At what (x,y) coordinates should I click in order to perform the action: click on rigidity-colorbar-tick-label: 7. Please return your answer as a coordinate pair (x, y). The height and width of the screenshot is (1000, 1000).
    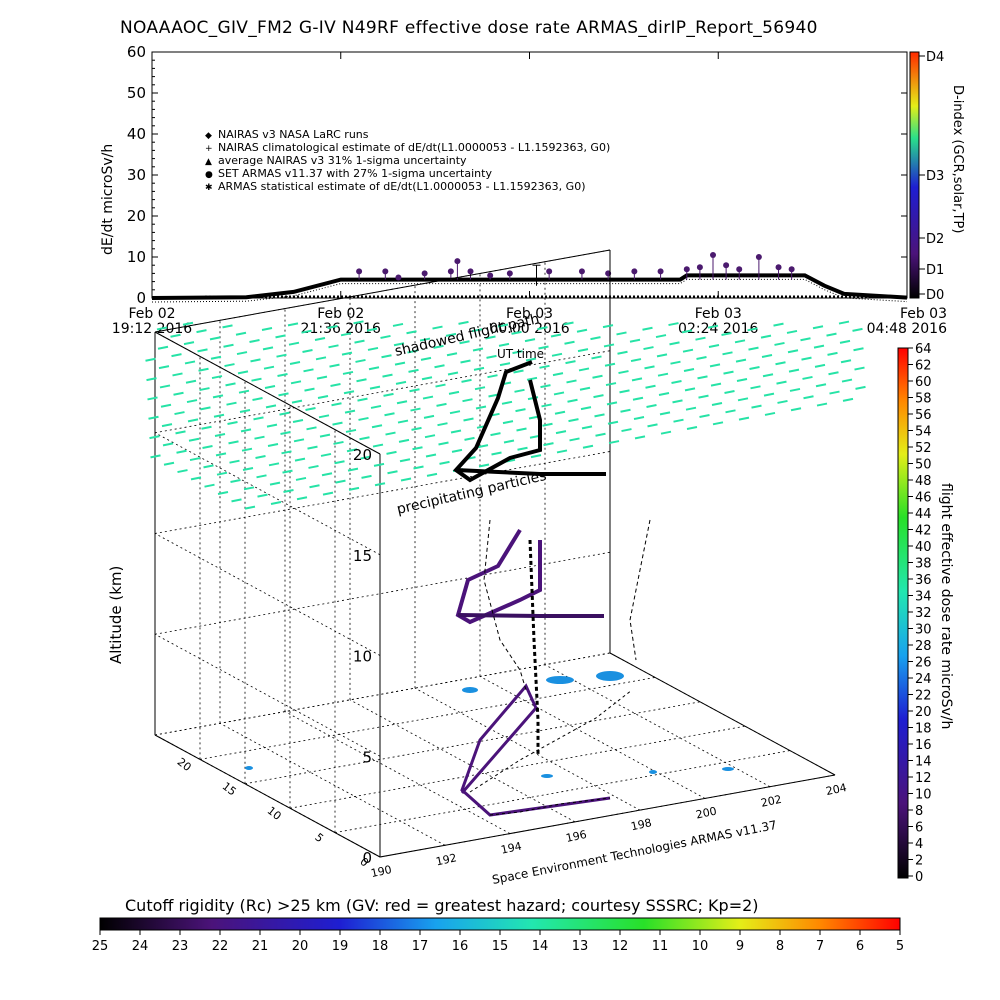
    Looking at the image, I should click on (820, 946).